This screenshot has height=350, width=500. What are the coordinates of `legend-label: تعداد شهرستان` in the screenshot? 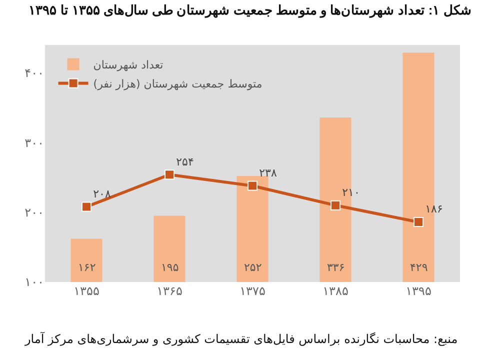 It's located at (128, 65).